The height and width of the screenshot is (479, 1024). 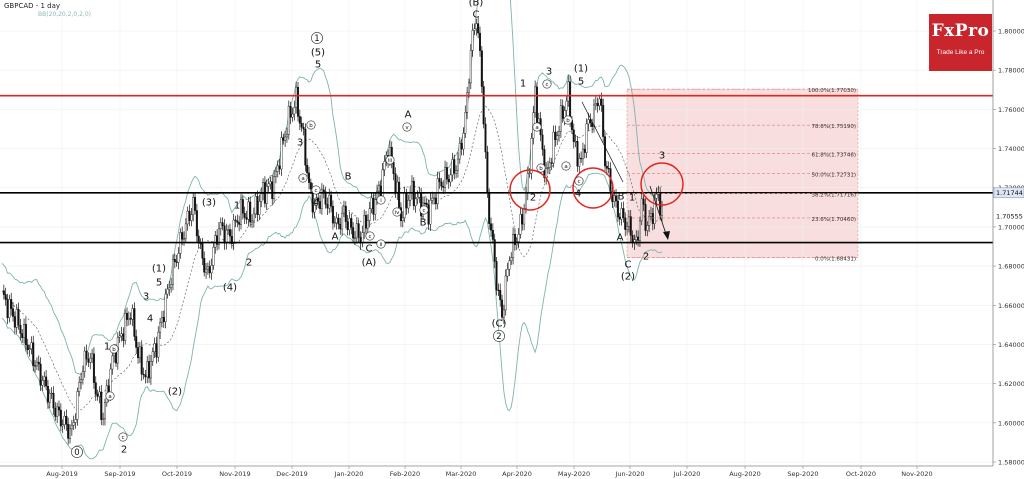 I want to click on highlight-circle, so click(x=593, y=188).